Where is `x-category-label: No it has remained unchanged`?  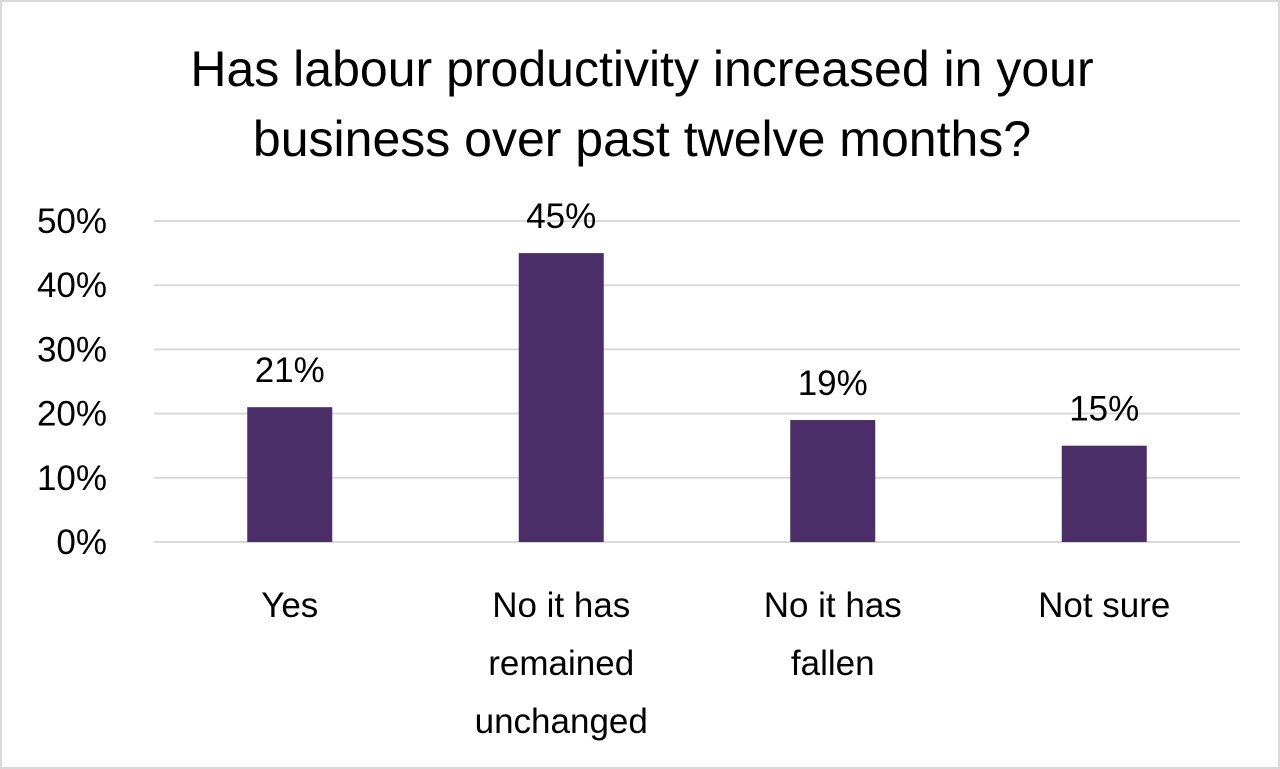 x-category-label: No it has remained unchanged is located at coordinates (561, 663).